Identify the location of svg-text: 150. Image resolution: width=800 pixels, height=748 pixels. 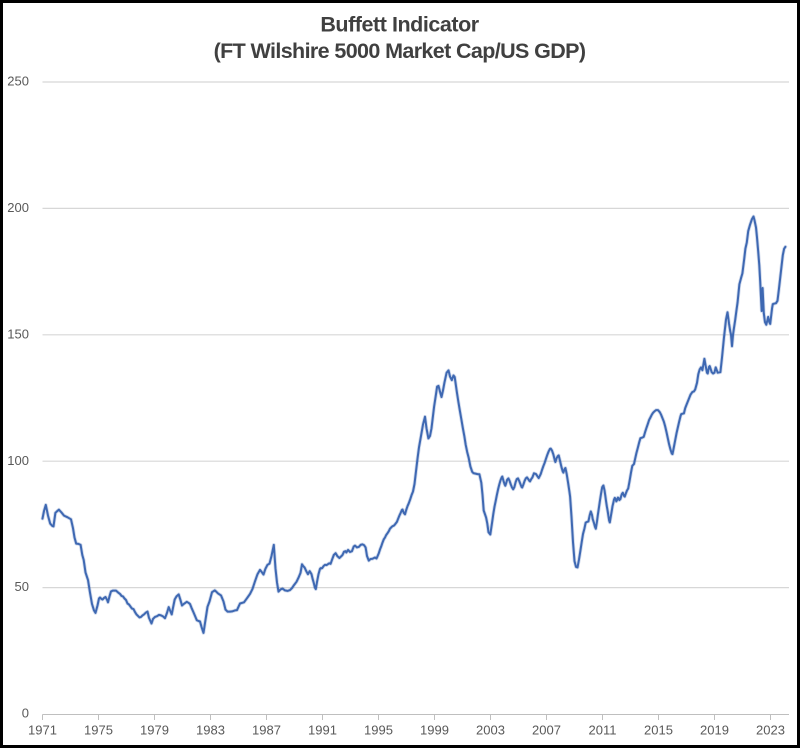
(18, 333).